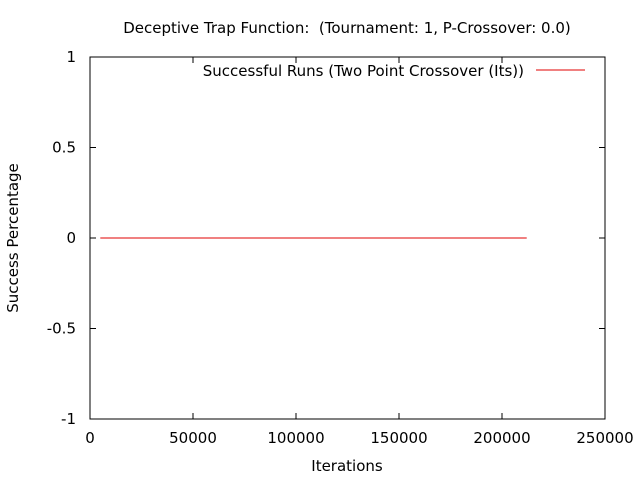 The width and height of the screenshot is (640, 480). What do you see at coordinates (90, 438) in the screenshot?
I see `x-tick-label: 0` at bounding box center [90, 438].